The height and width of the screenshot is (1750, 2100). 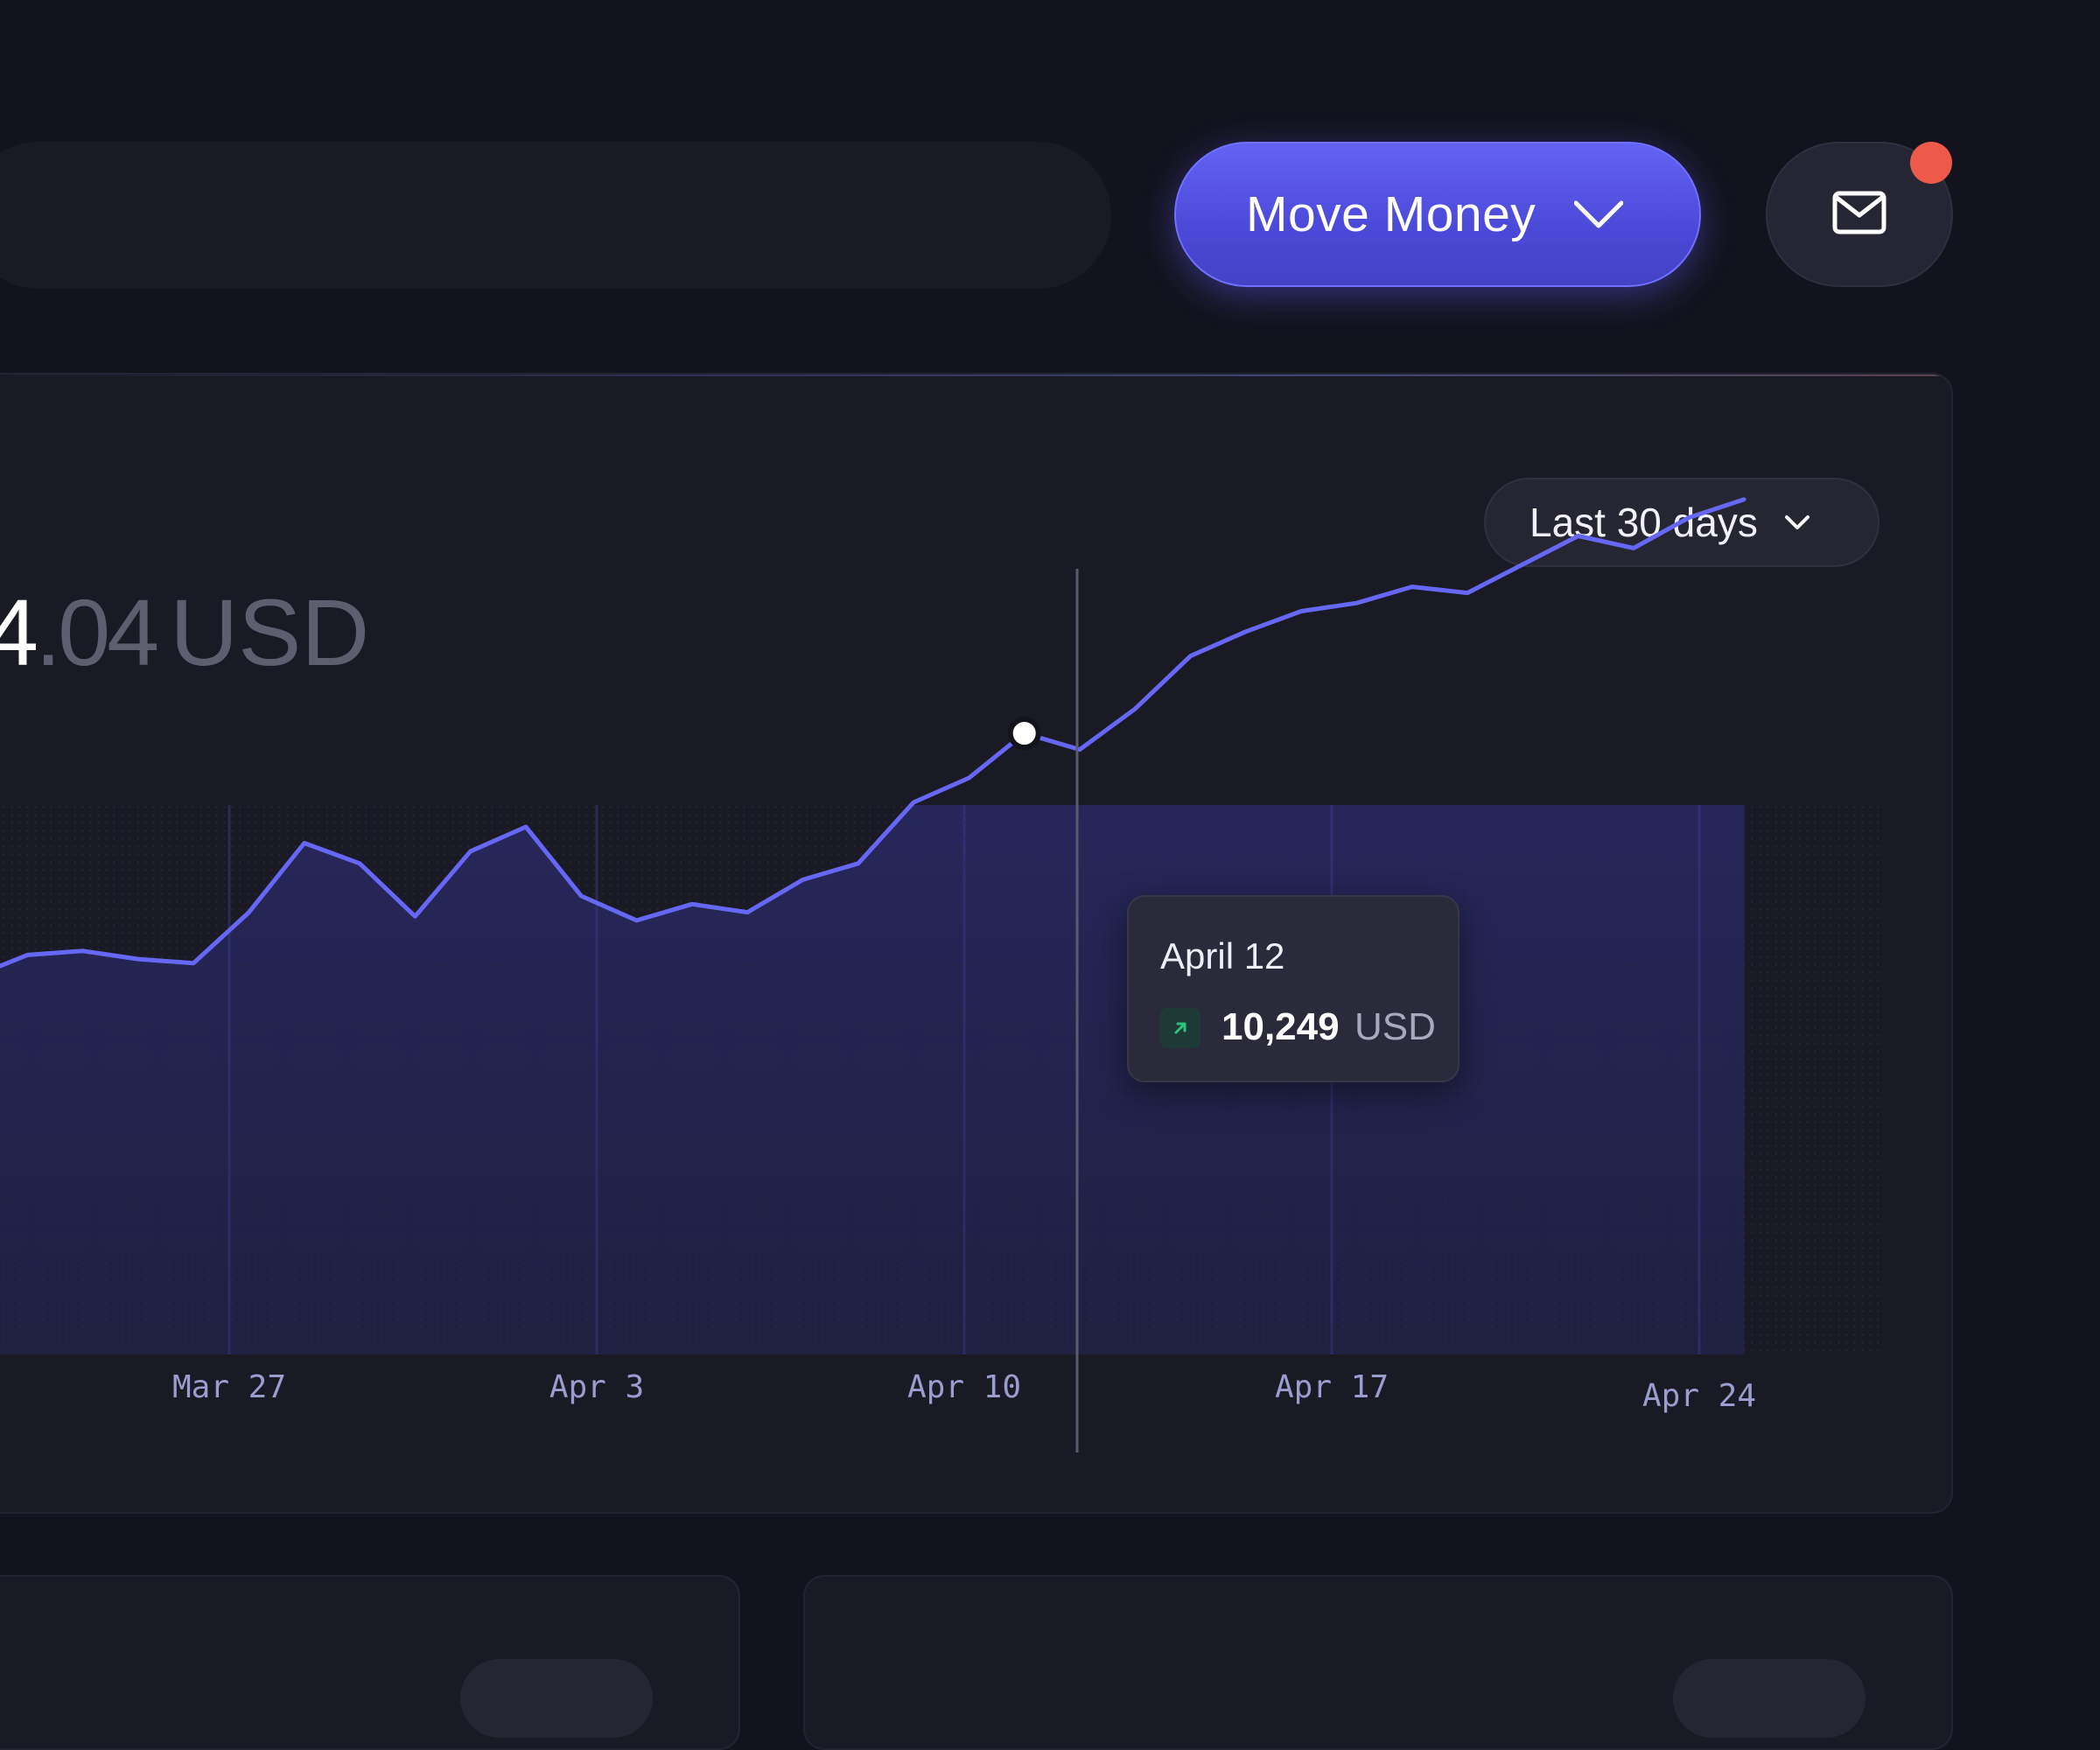 What do you see at coordinates (1332, 1387) in the screenshot?
I see `x-tick-label: Apr 17` at bounding box center [1332, 1387].